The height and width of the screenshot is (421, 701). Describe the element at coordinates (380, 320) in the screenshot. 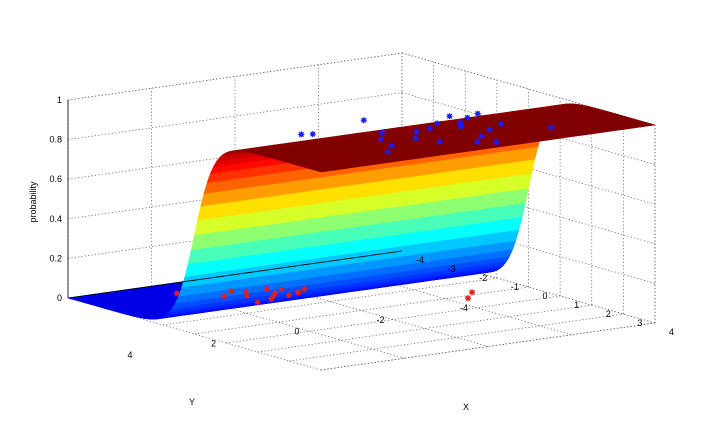

I see `y-tick-label: -2` at that location.